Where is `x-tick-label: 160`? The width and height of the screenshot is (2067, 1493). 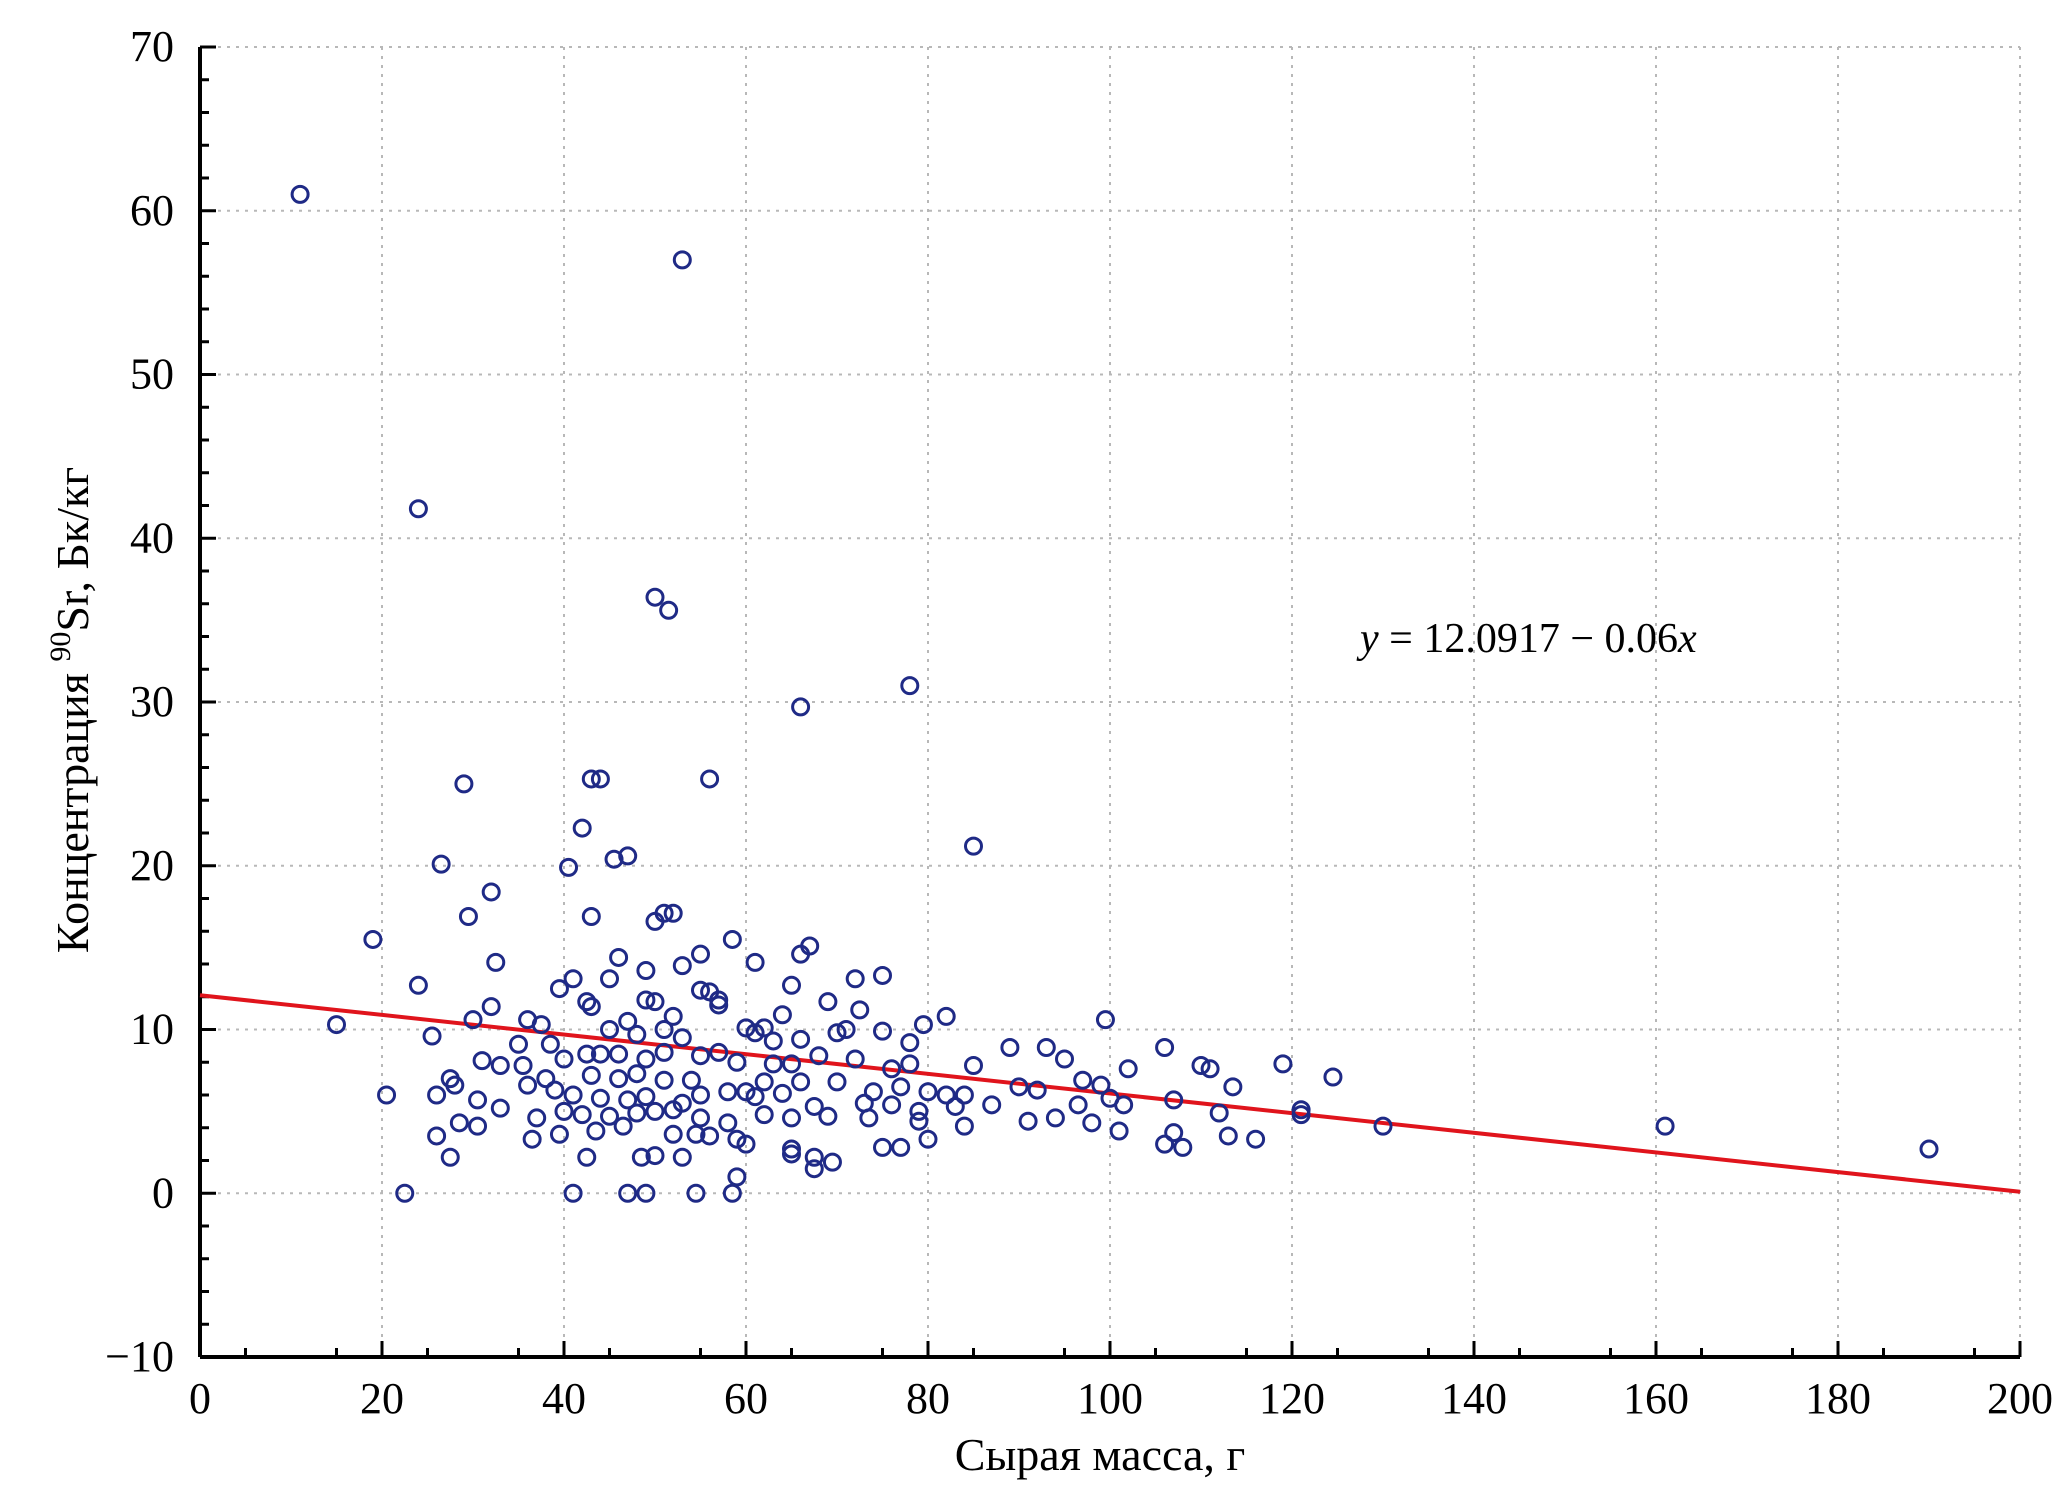 x-tick-label: 160 is located at coordinates (1656, 1398).